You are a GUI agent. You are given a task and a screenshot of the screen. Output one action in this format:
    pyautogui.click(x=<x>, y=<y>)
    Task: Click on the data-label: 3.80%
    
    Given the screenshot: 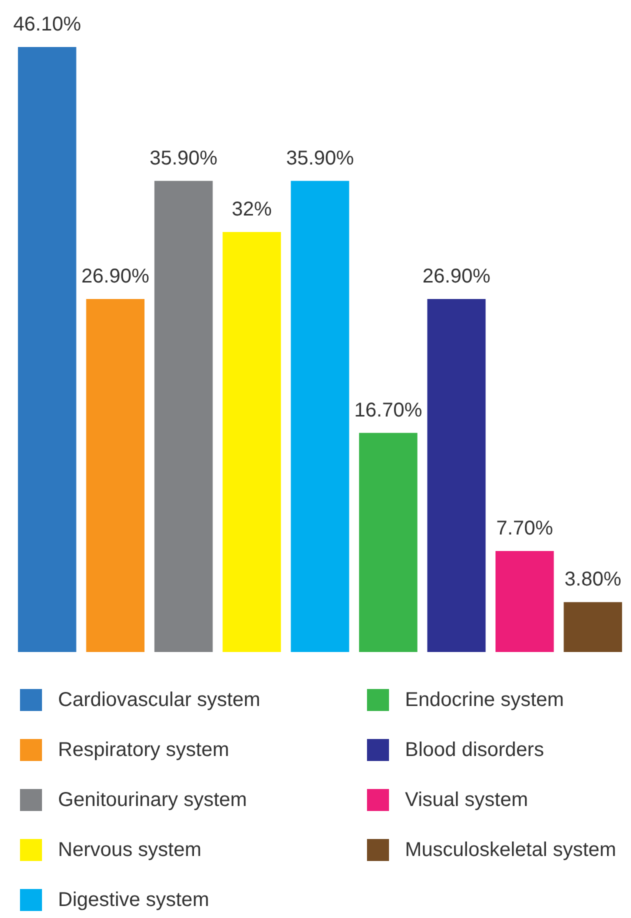 What is the action you would take?
    pyautogui.click(x=593, y=579)
    